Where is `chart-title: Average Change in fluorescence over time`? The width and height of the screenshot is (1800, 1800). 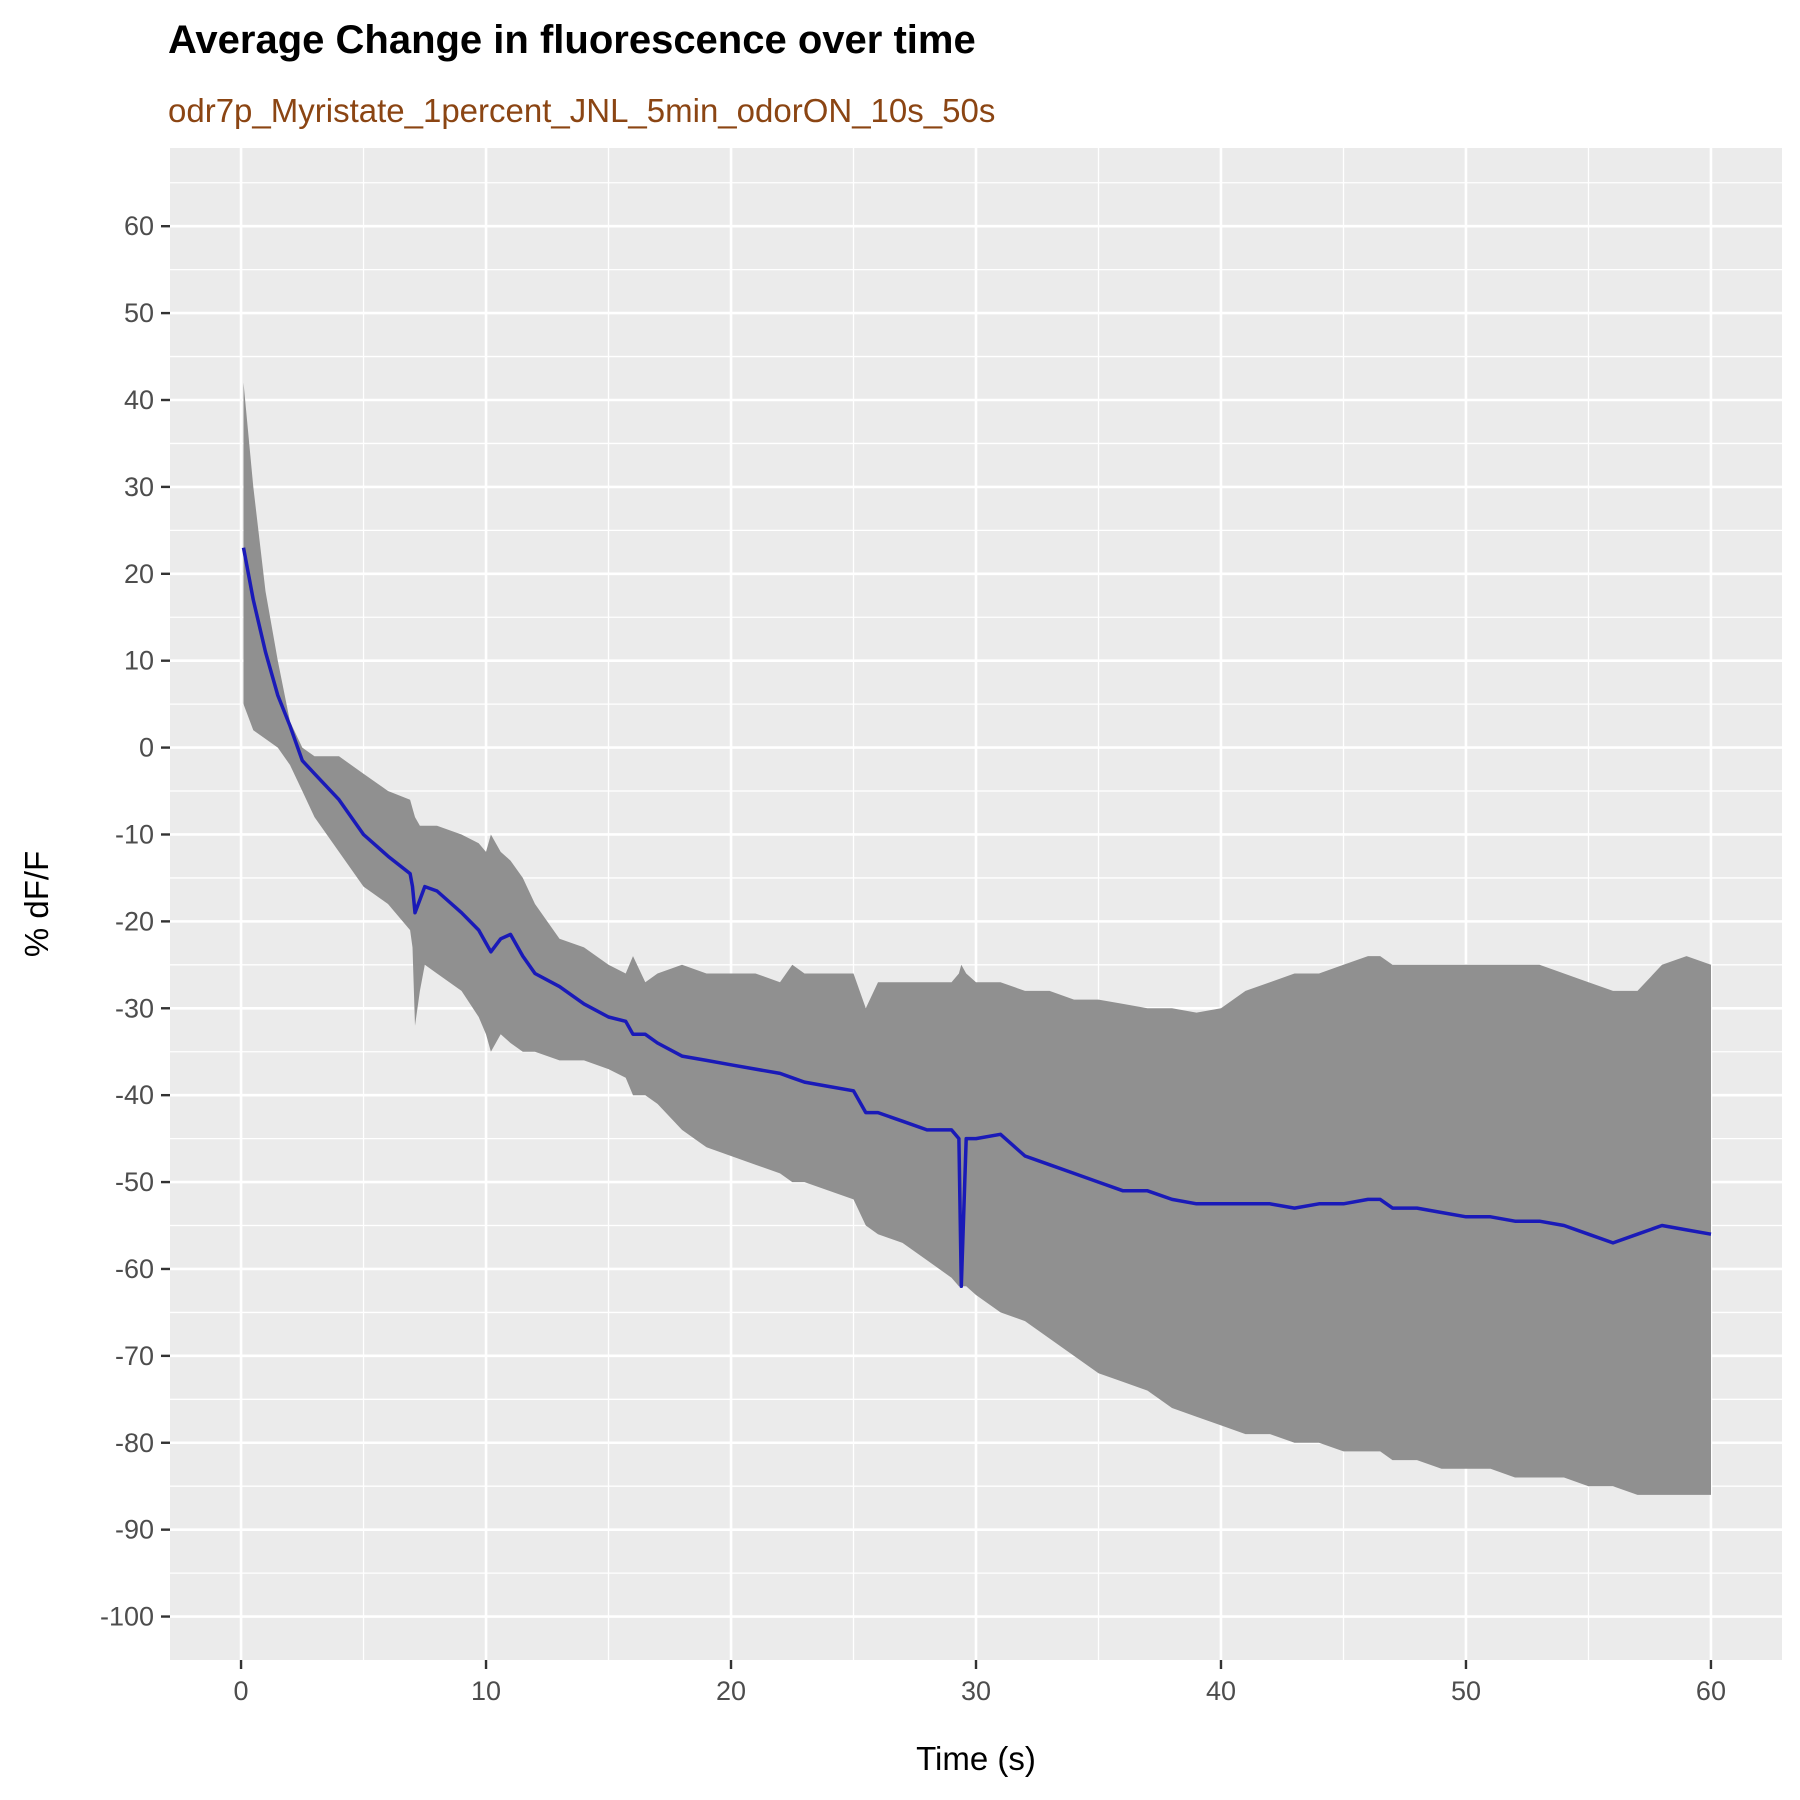
chart-title: Average Change in fluorescence over time is located at coordinates (572, 40).